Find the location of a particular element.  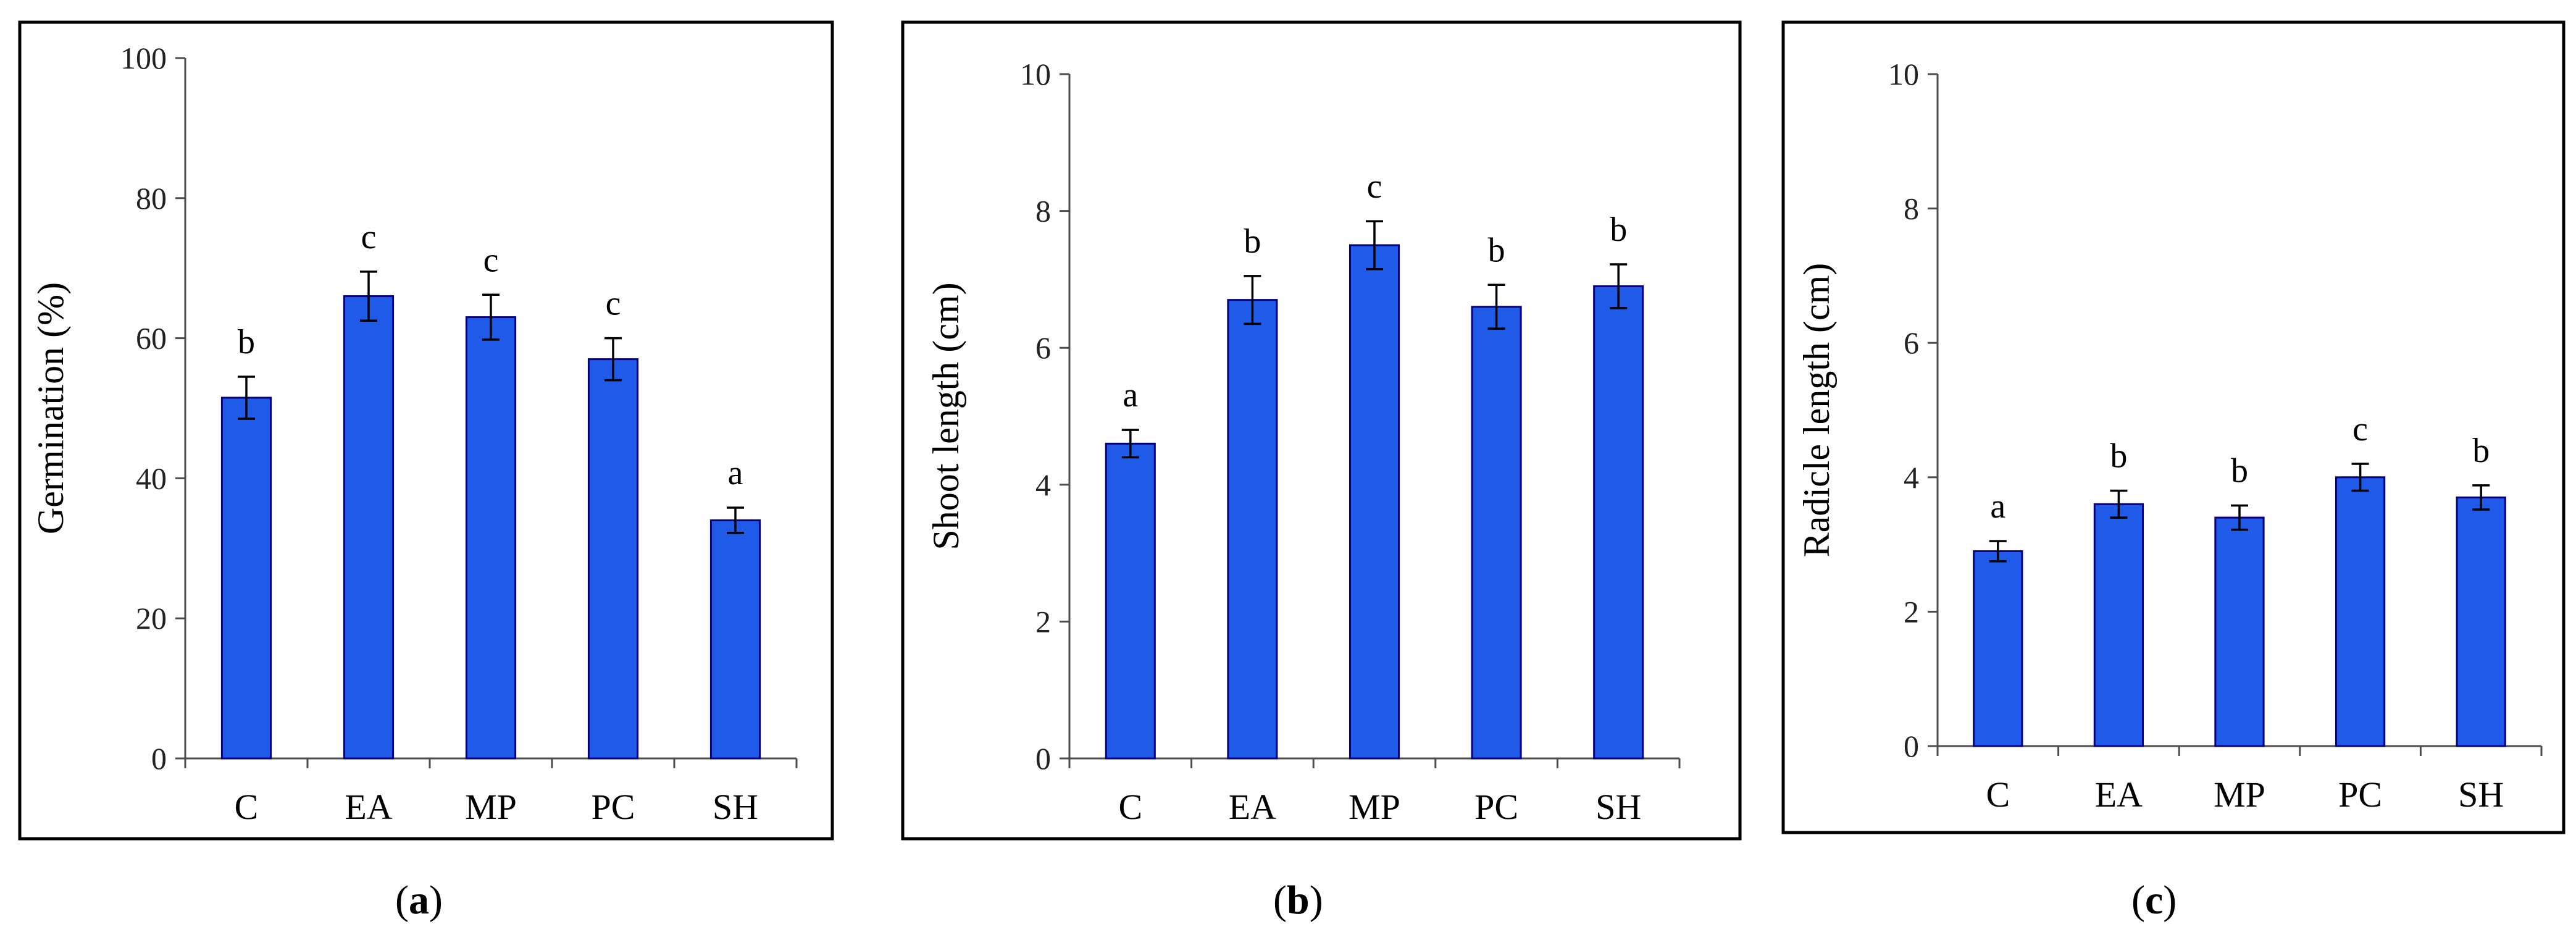

y-tick-label: 40 is located at coordinates (151, 478).